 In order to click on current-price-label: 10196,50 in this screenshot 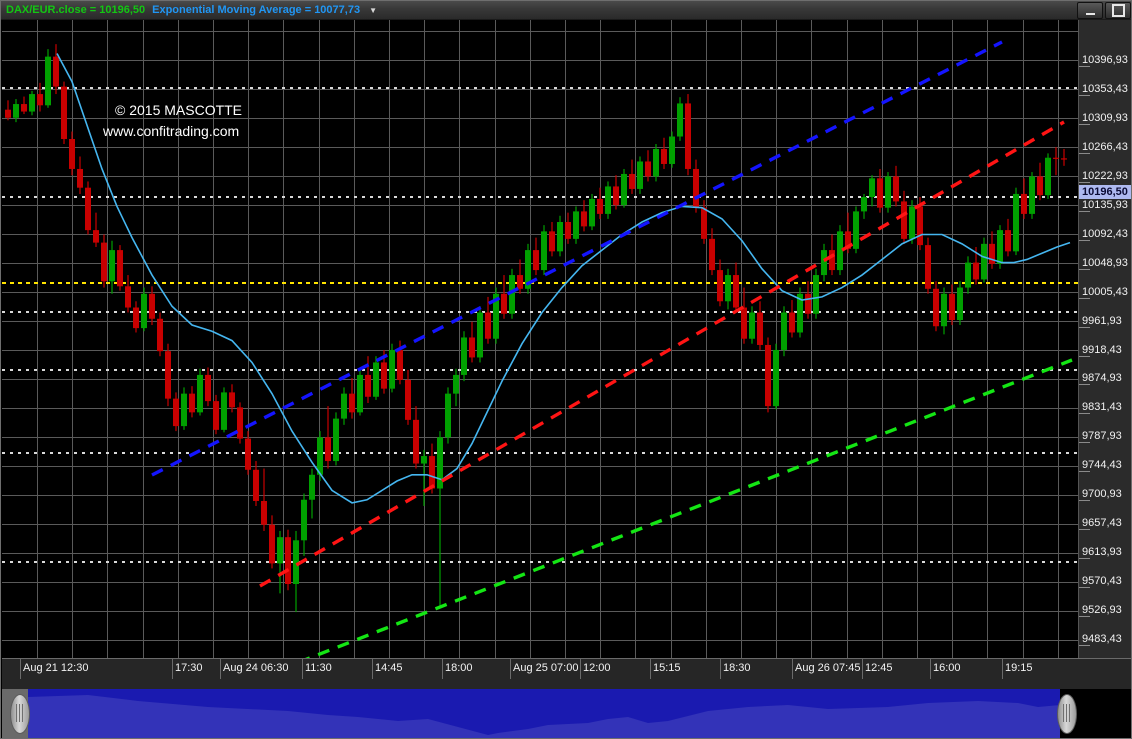, I will do `click(1105, 192)`.